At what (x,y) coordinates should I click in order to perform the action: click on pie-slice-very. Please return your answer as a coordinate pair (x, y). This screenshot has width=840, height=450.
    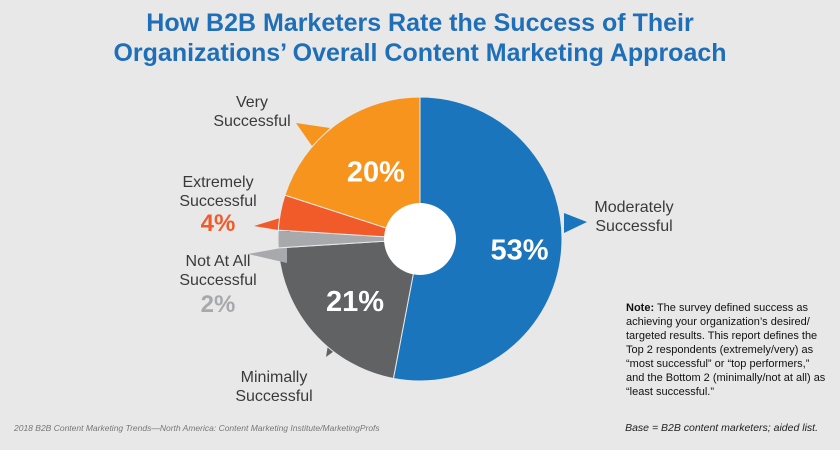
    Looking at the image, I should click on (352, 168).